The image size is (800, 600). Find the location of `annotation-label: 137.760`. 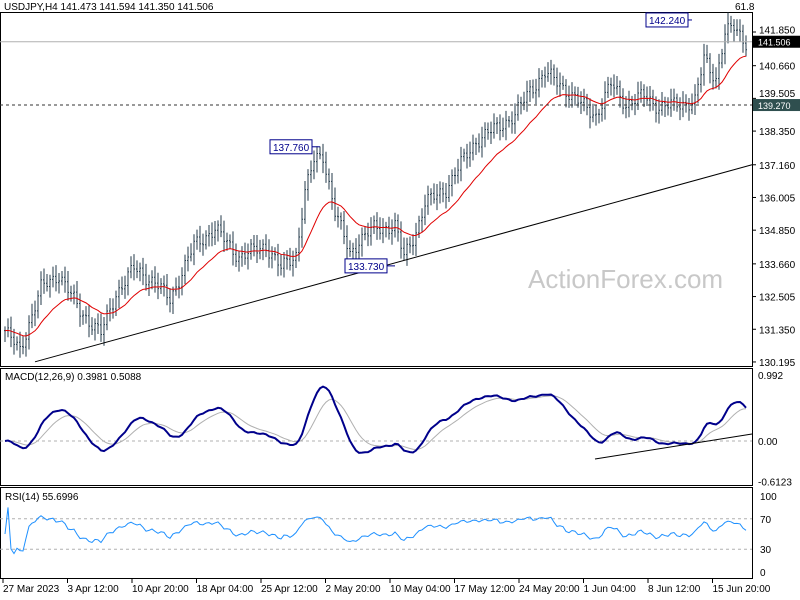

annotation-label: 137.760 is located at coordinates (291, 148).